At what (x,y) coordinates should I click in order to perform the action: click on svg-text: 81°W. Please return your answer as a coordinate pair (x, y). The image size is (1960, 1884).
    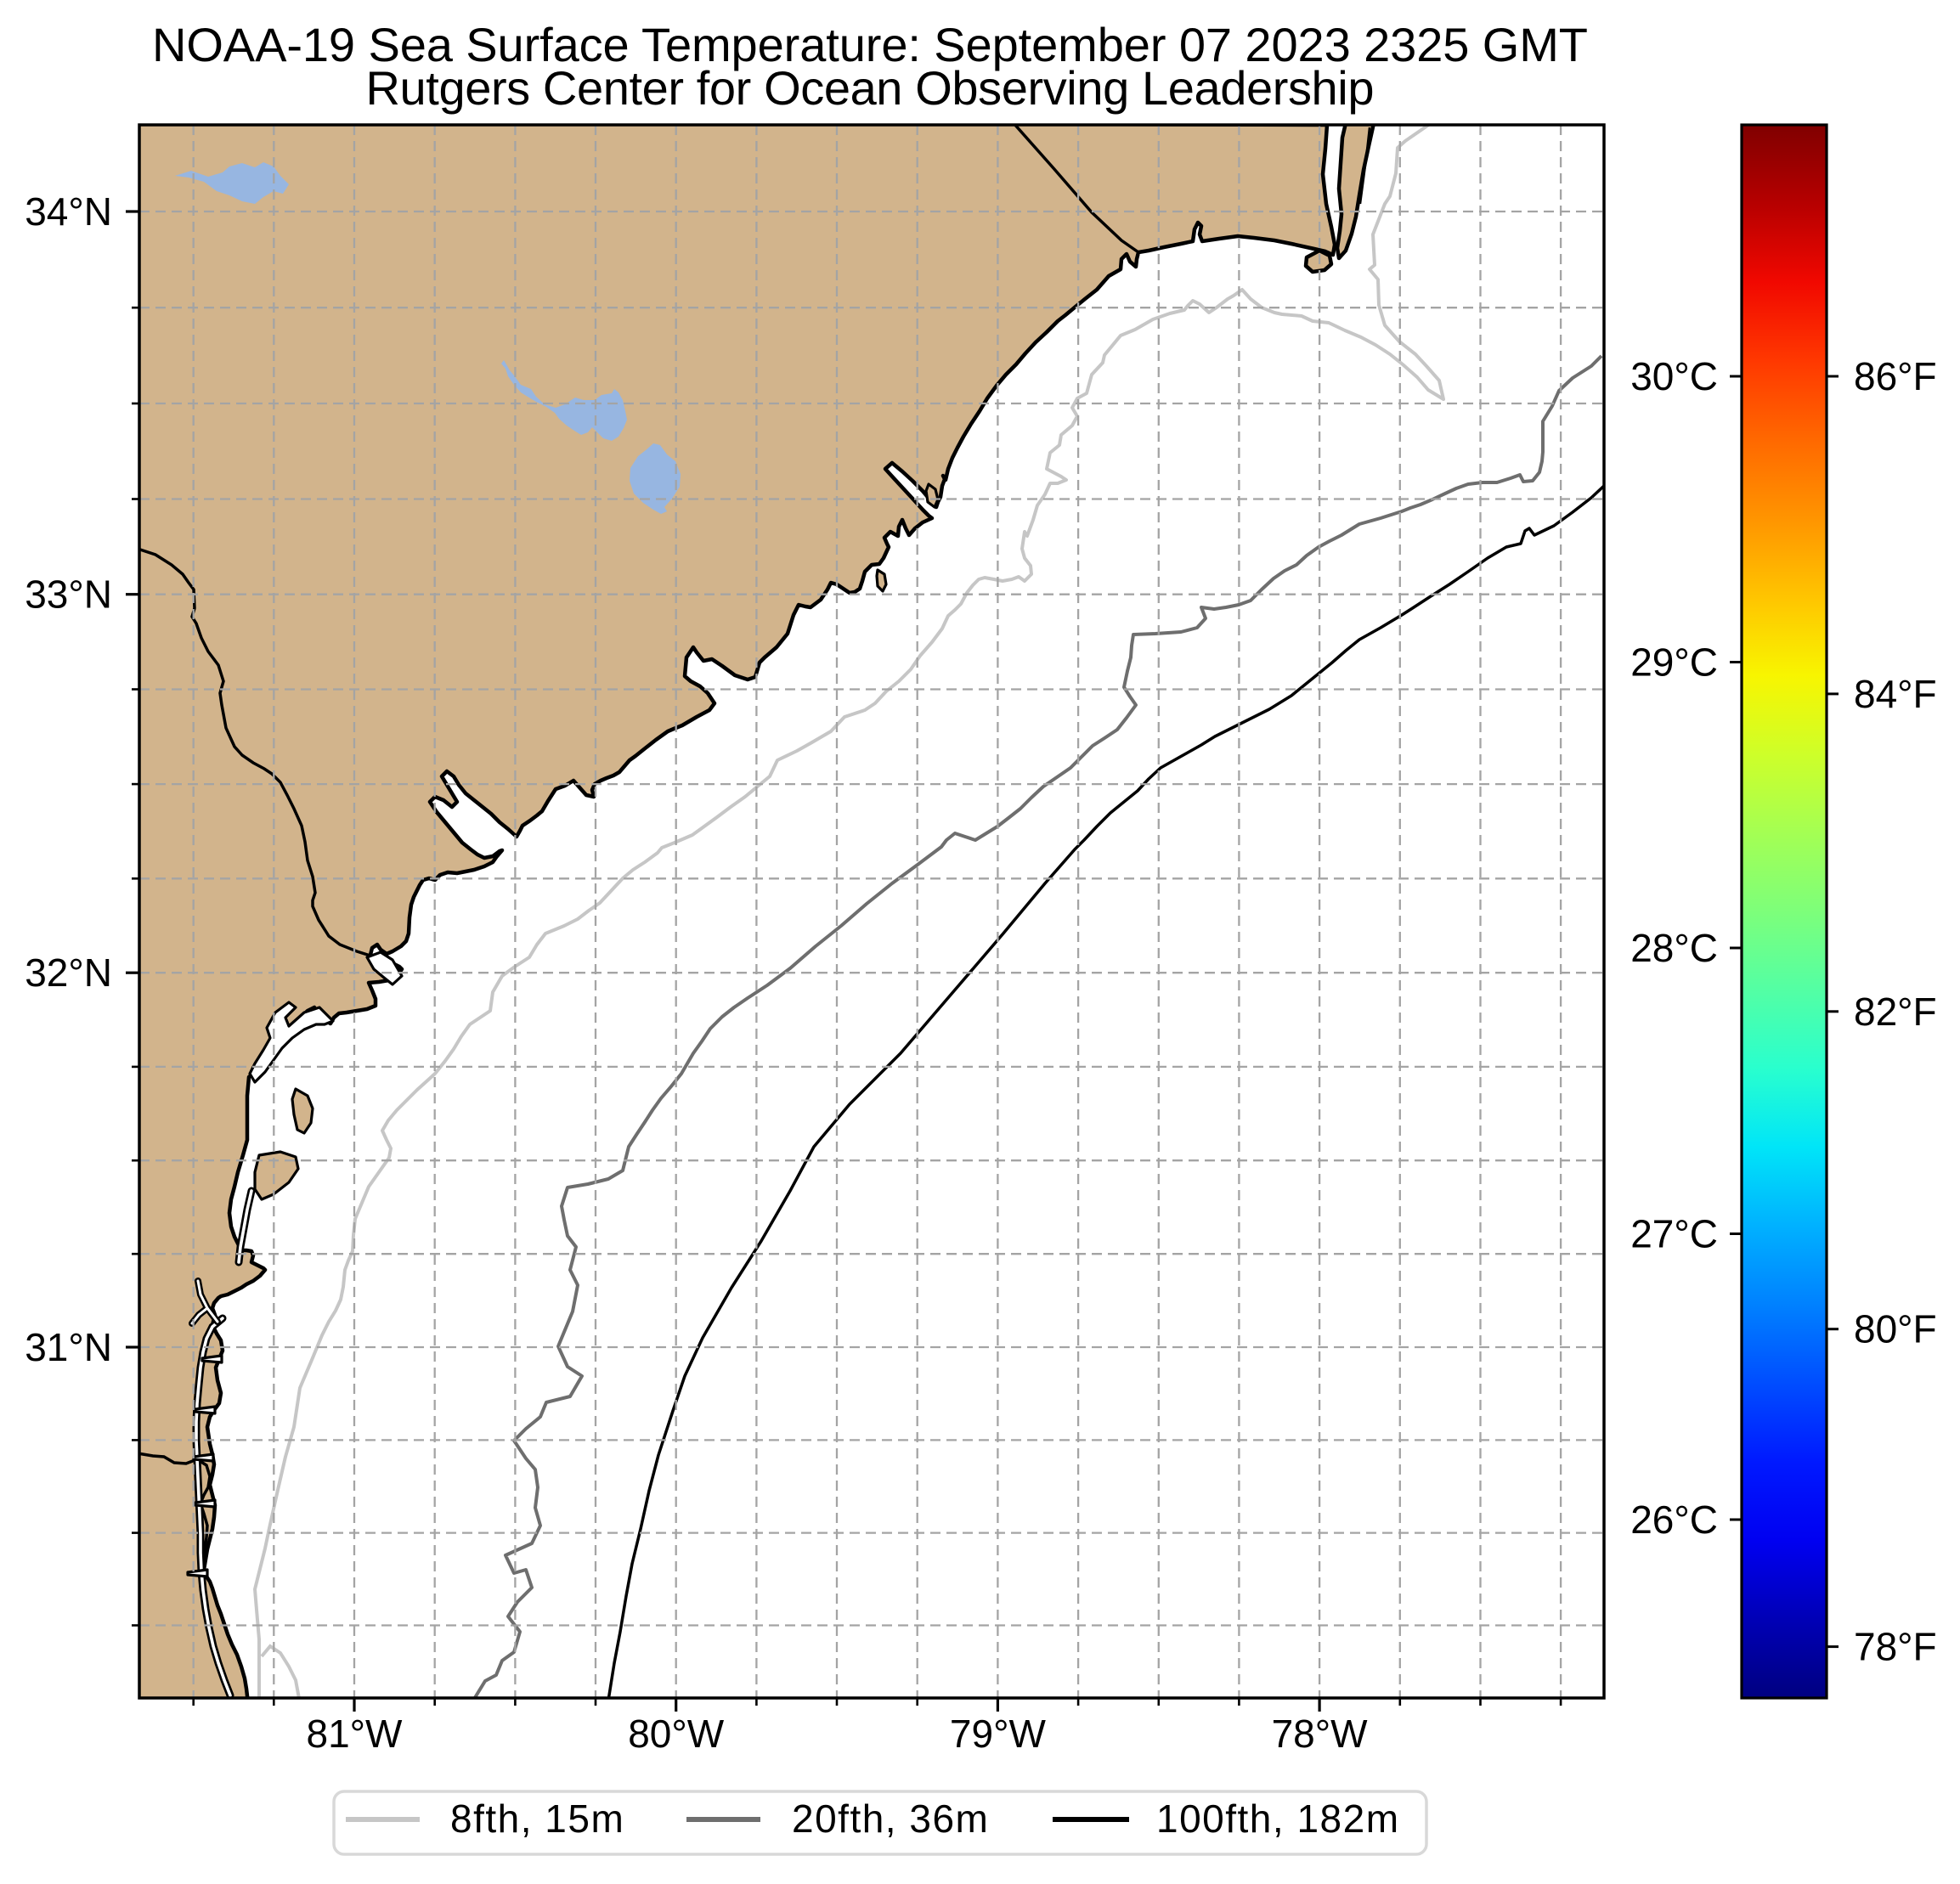
    Looking at the image, I should click on (356, 1734).